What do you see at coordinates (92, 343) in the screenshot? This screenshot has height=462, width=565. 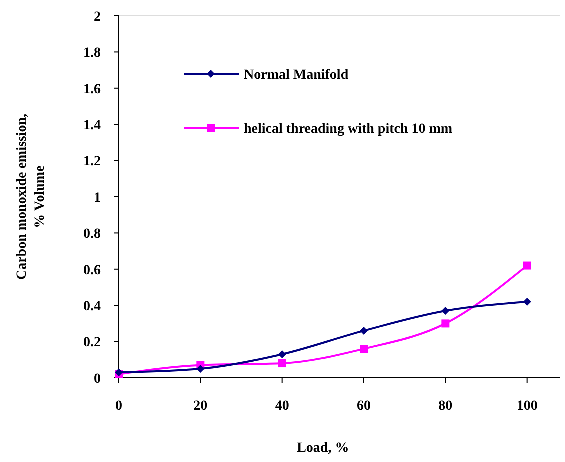 I see `y-tick-label: 0.2` at bounding box center [92, 343].